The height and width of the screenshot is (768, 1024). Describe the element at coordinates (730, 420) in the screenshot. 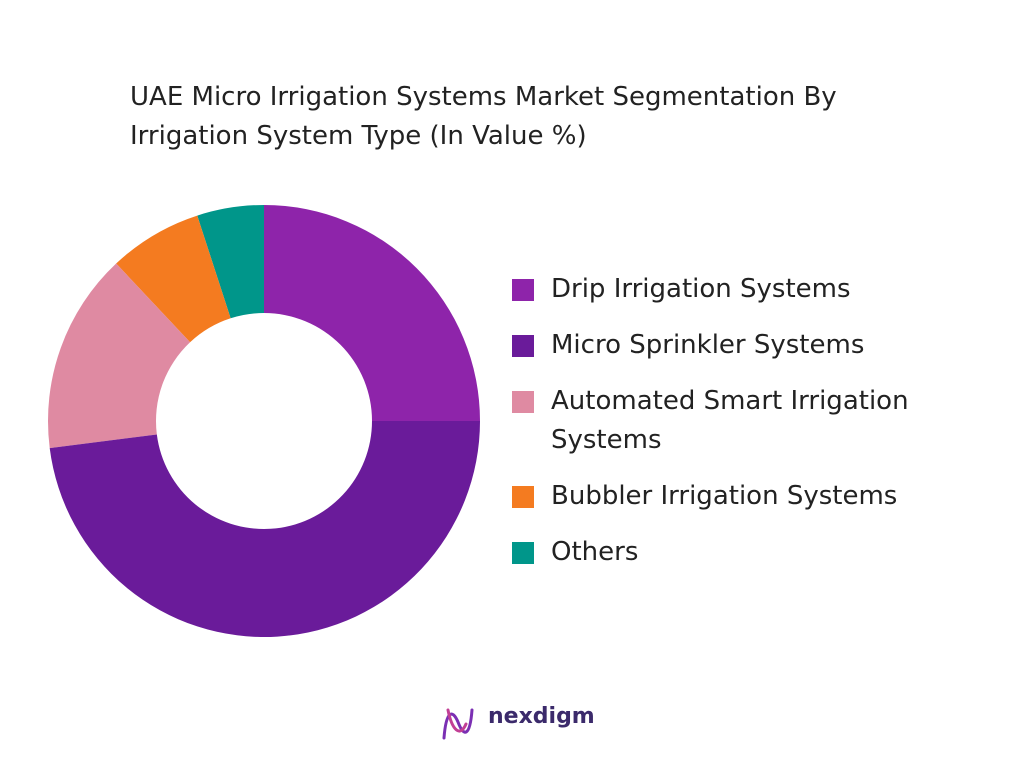

I see `legend-label: Automated Smart Irrigation Systems` at that location.